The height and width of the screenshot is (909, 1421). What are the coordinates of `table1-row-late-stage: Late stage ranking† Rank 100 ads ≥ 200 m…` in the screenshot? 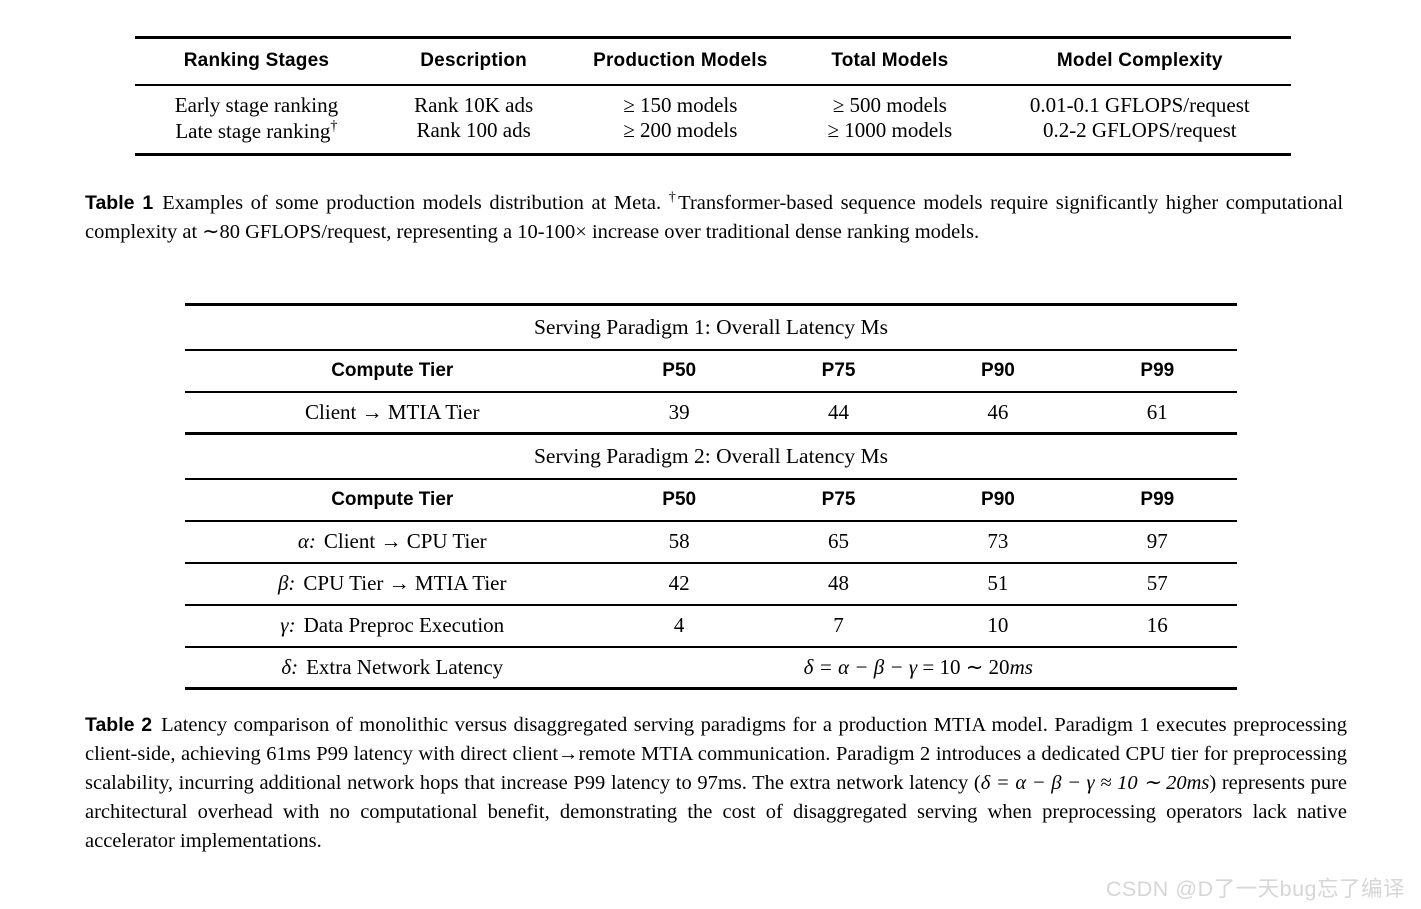 It's located at (713, 136).